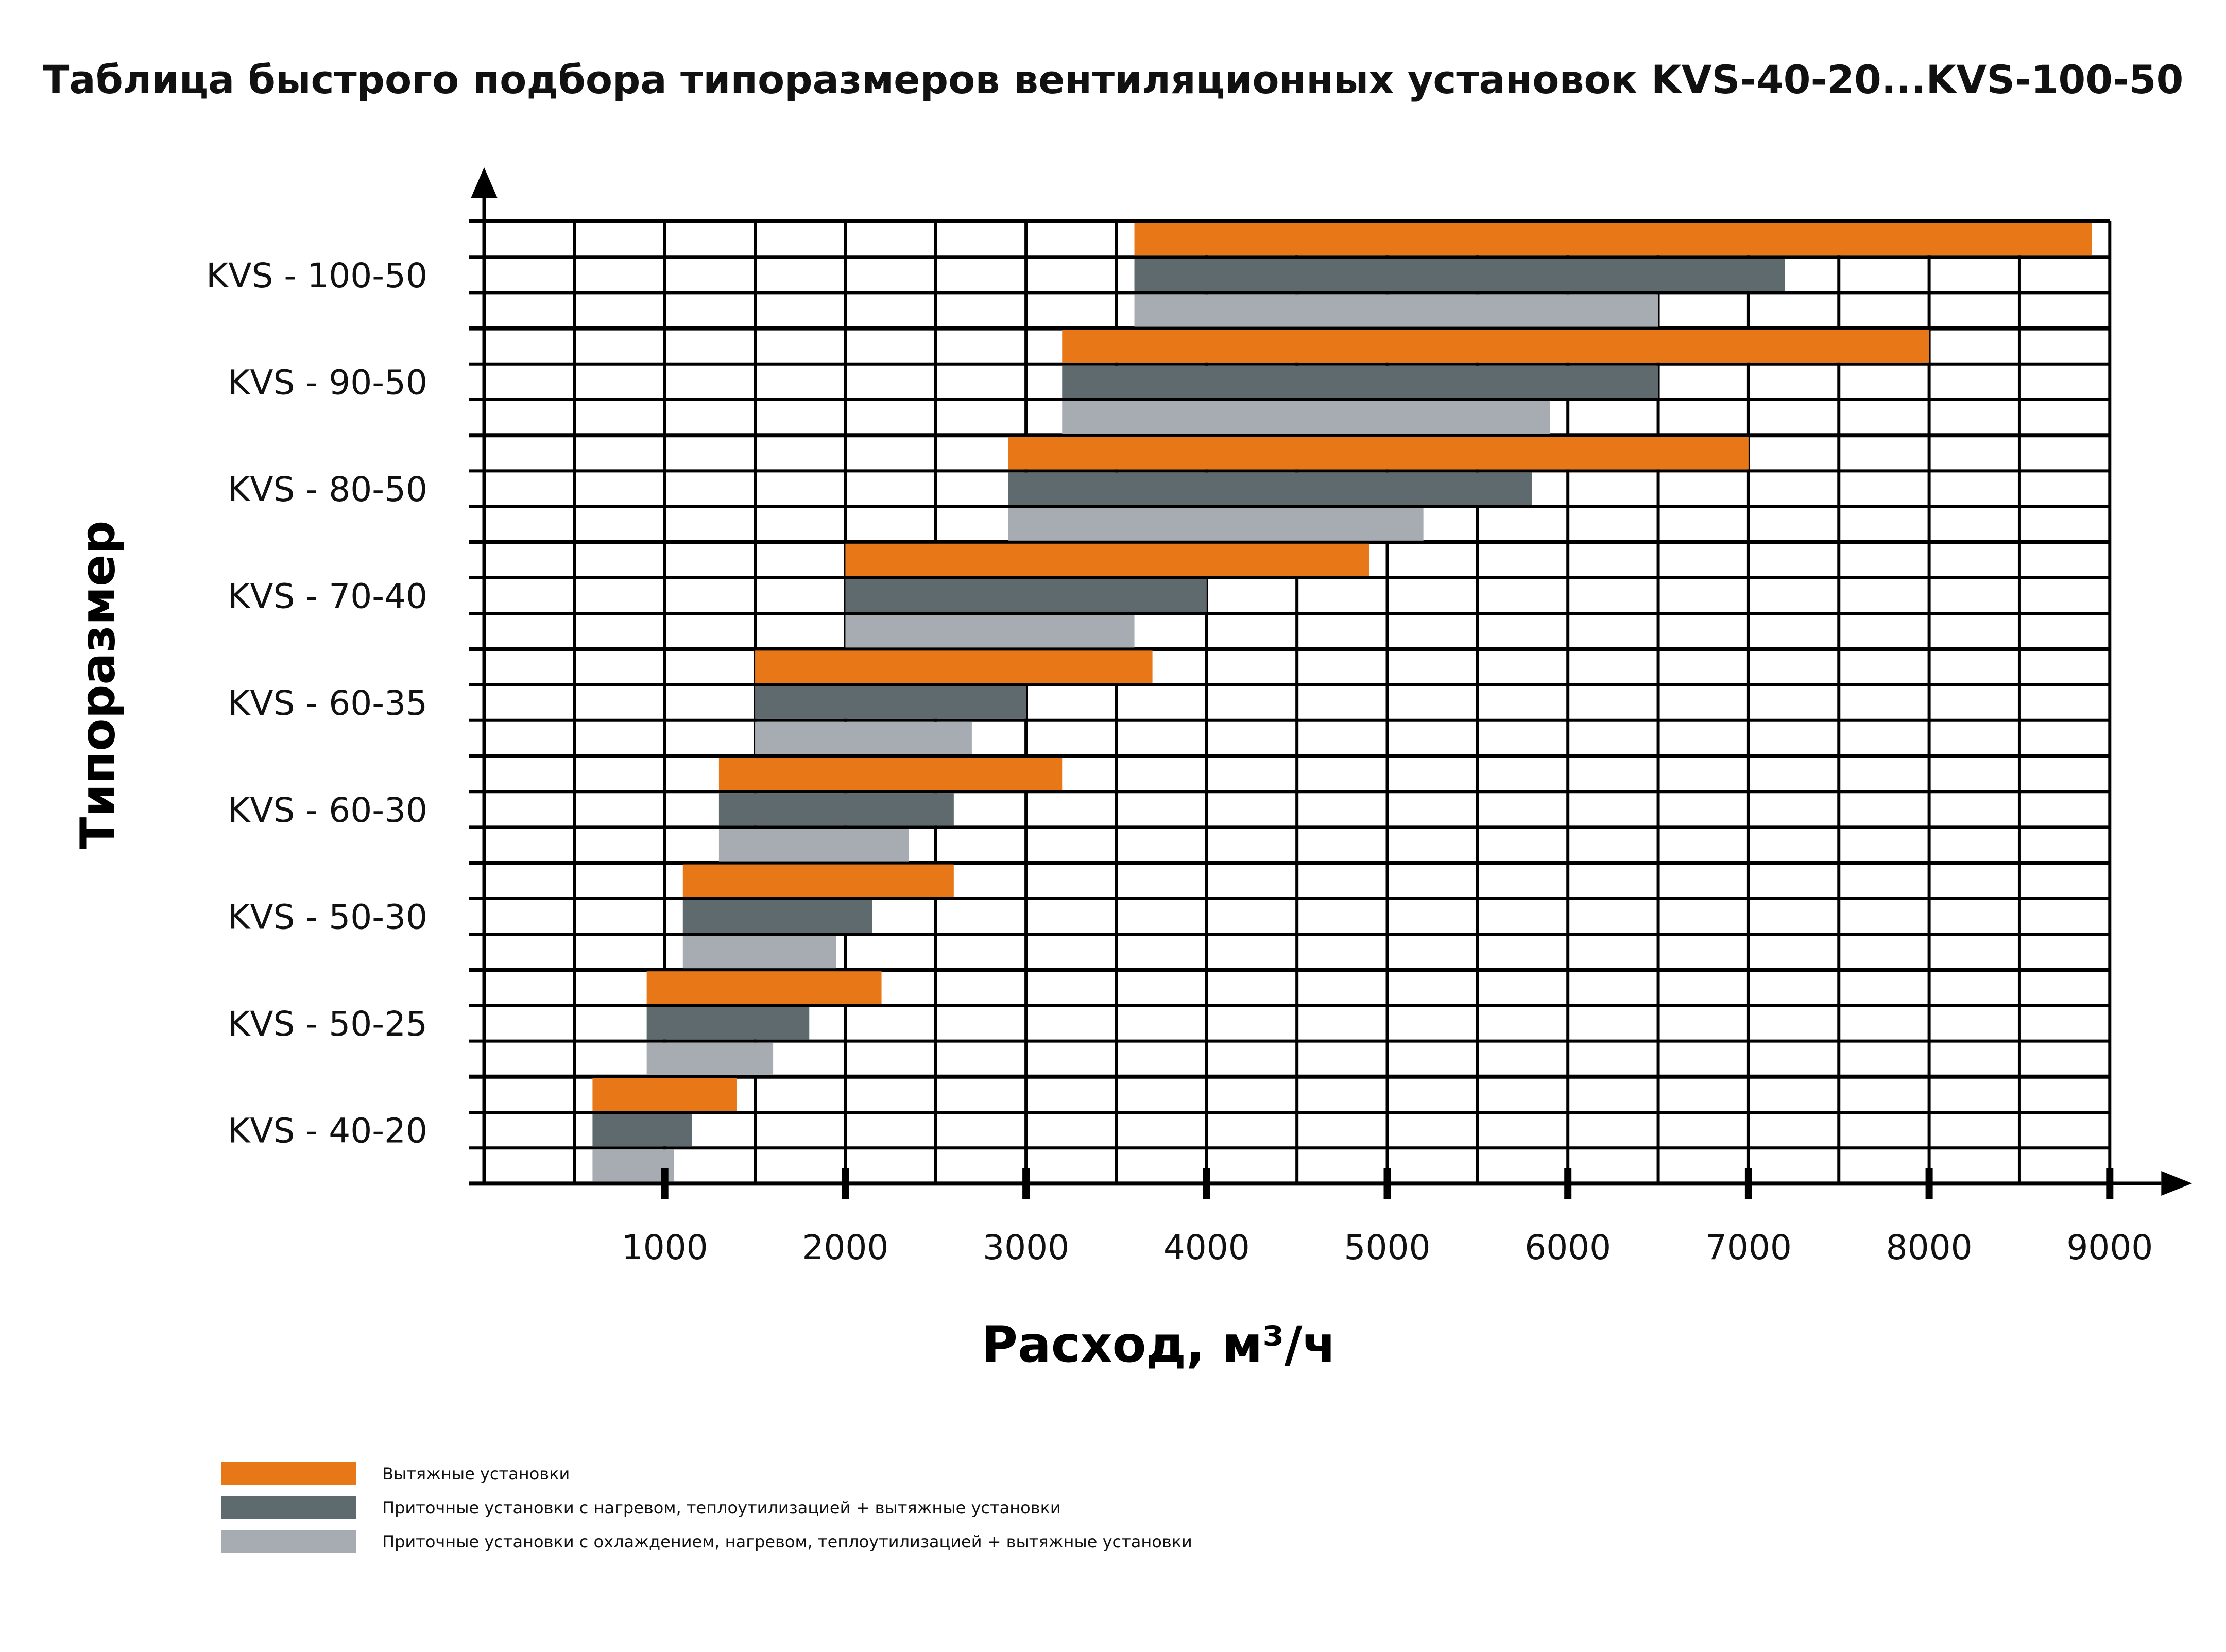 The height and width of the screenshot is (1652, 2226). Describe the element at coordinates (1206, 1247) in the screenshot. I see `x-tick-label: 4000` at that location.